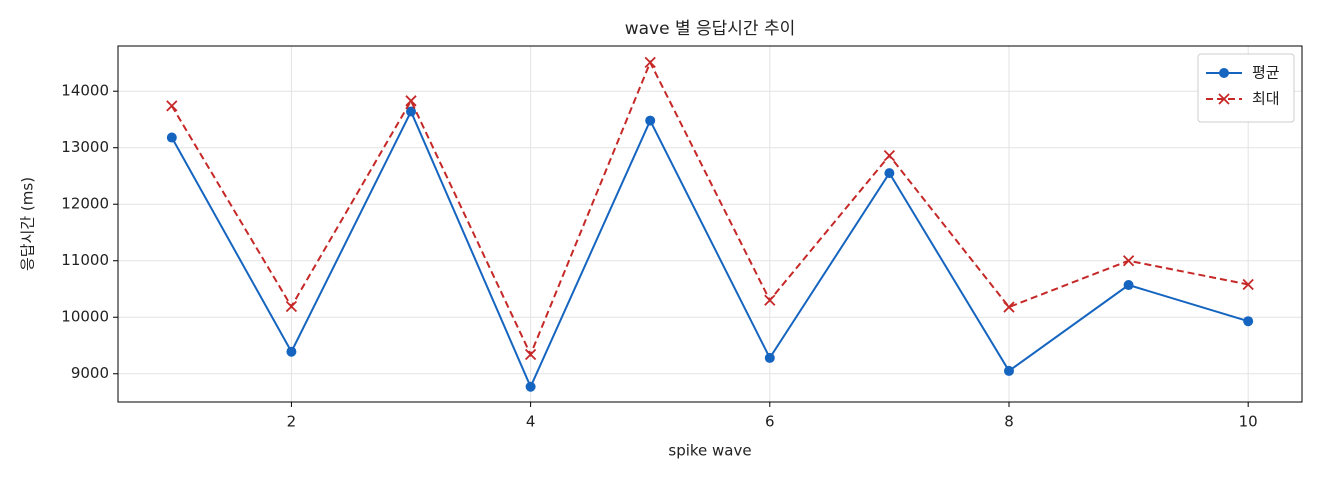 This screenshot has width=1320, height=480. What do you see at coordinates (85, 91) in the screenshot?
I see `y-tick-label: 14000` at bounding box center [85, 91].